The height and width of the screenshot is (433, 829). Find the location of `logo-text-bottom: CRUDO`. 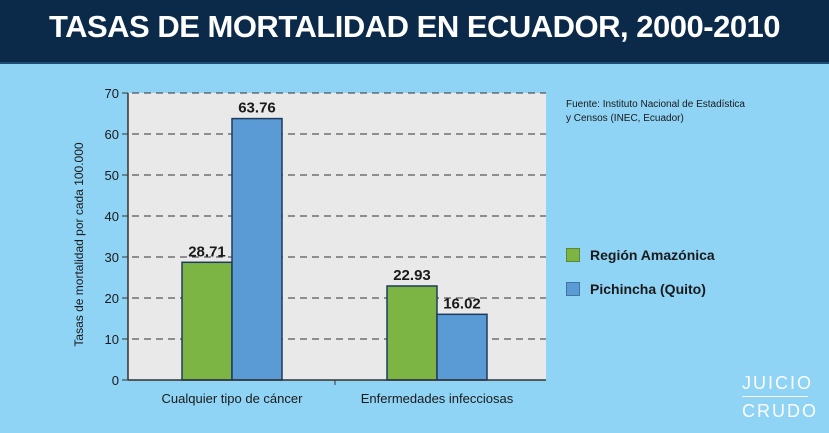

logo-text-bottom: CRUDO is located at coordinates (780, 411).